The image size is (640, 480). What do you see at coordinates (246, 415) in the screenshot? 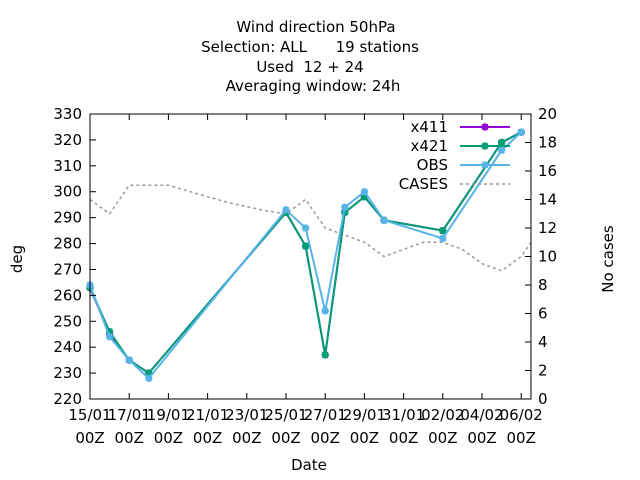
I see `x-tick-label: 23/01` at bounding box center [246, 415].